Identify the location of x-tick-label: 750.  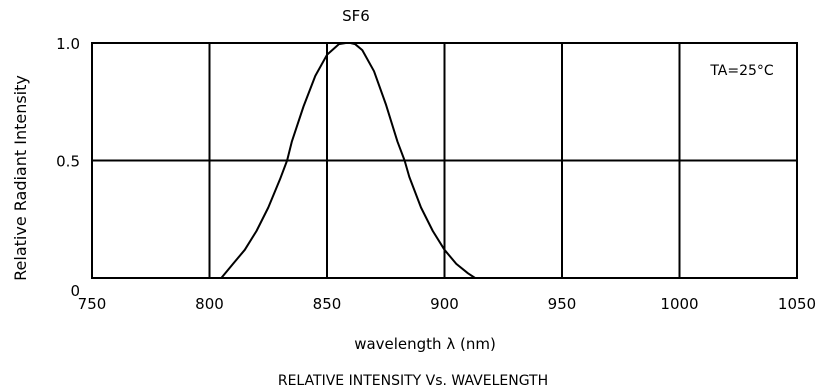
(92, 304).